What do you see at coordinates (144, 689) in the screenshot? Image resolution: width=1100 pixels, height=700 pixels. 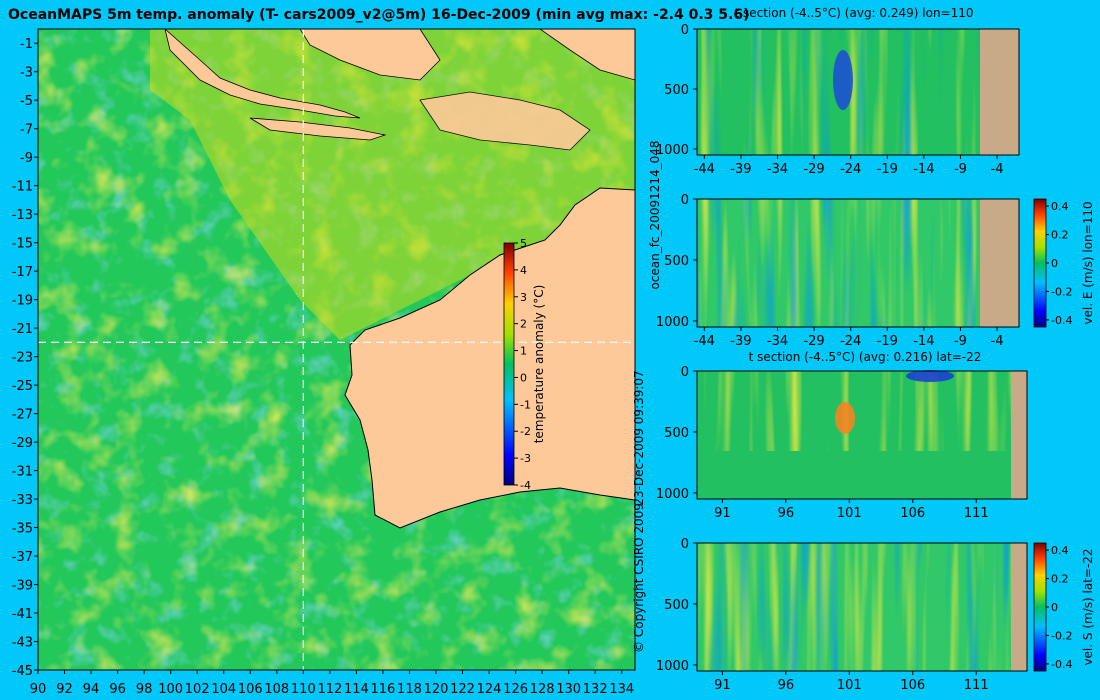 I see `map-x-tick-label: 98` at bounding box center [144, 689].